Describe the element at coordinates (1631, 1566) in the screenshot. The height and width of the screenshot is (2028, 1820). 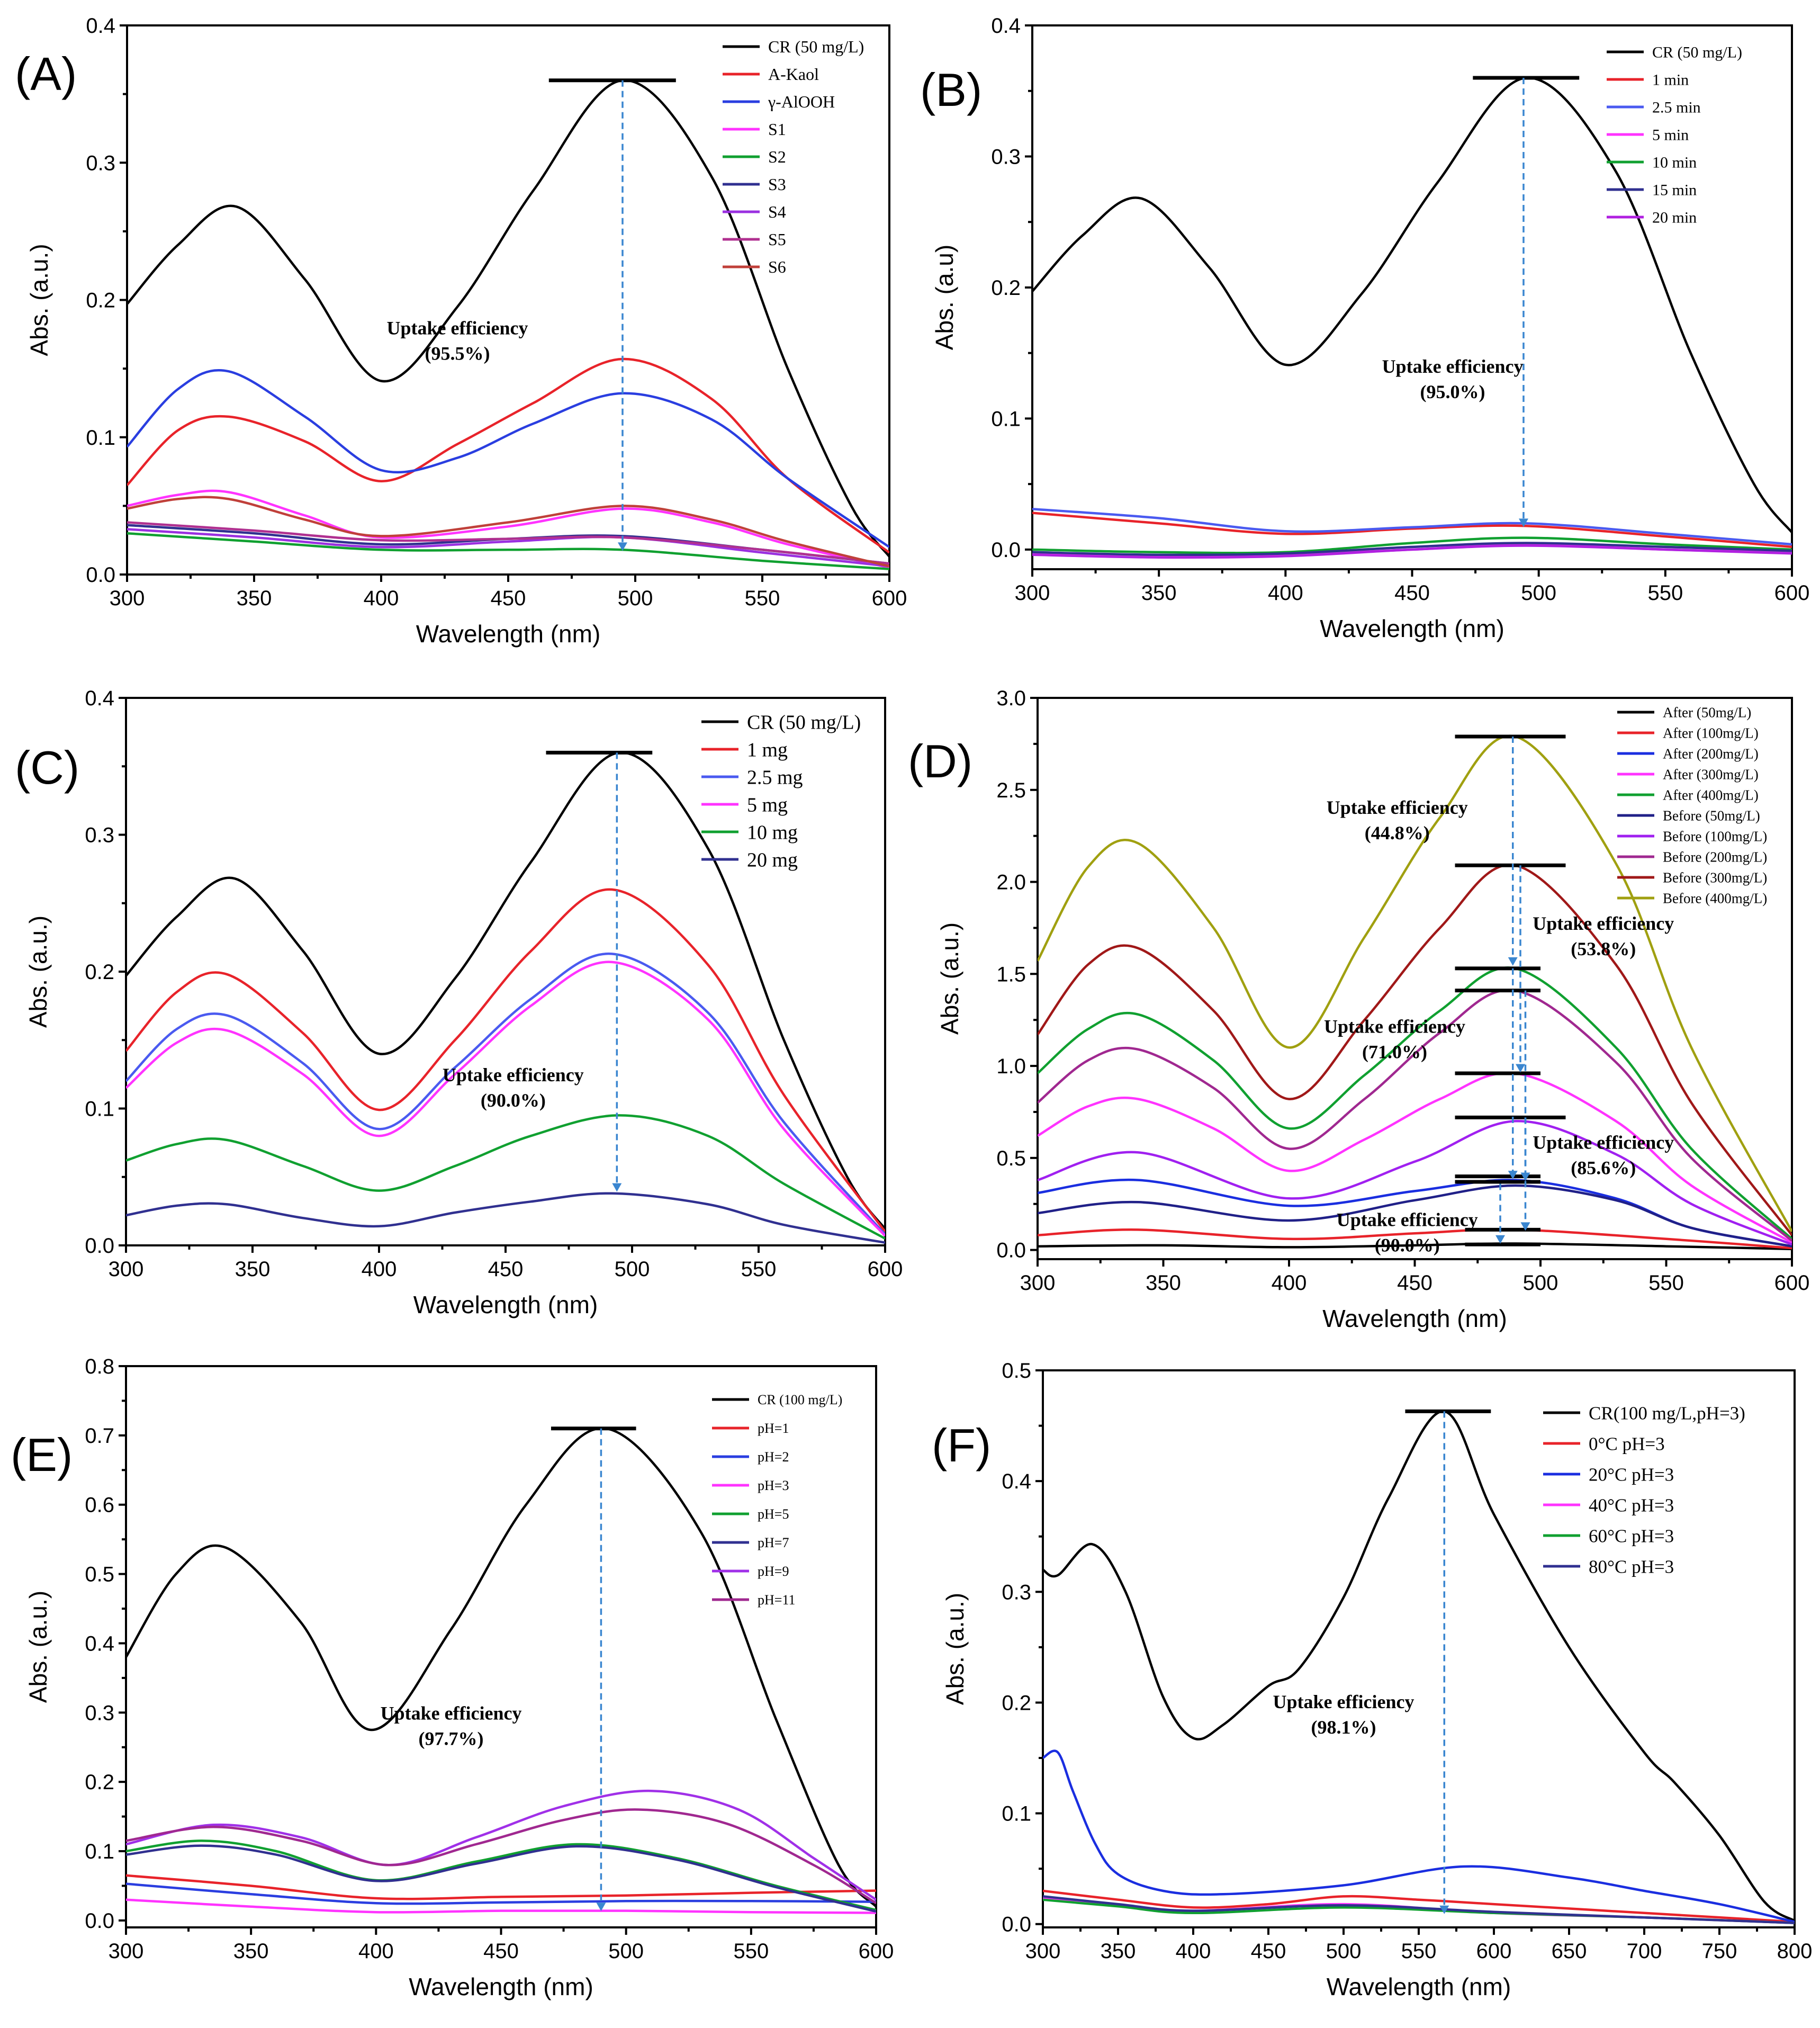
I see `legend-label: 80°C pH=3` at that location.